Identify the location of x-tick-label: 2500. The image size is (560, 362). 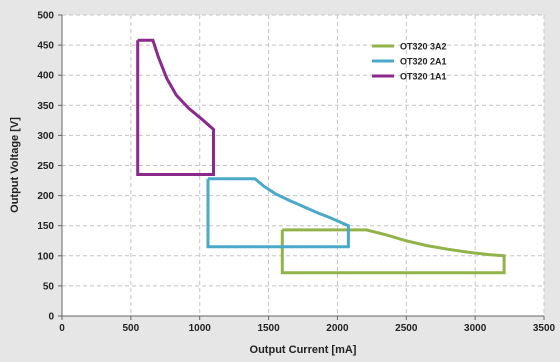
(406, 328).